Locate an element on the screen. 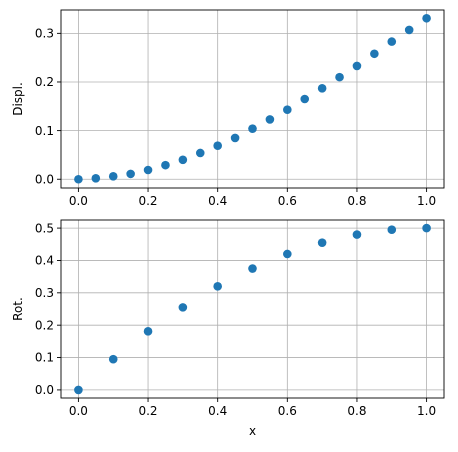 The width and height of the screenshot is (458, 452). rot-x-tick-label: 0.6 is located at coordinates (287, 411).